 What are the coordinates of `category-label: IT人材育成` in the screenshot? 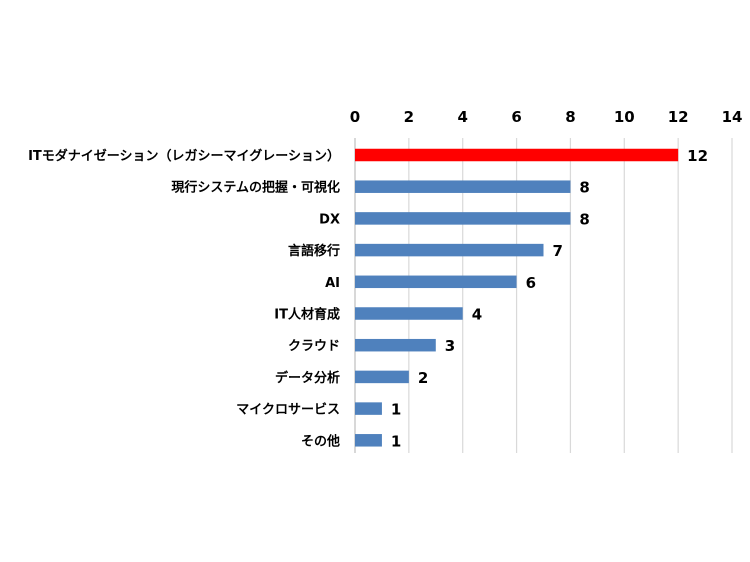 It's located at (307, 315).